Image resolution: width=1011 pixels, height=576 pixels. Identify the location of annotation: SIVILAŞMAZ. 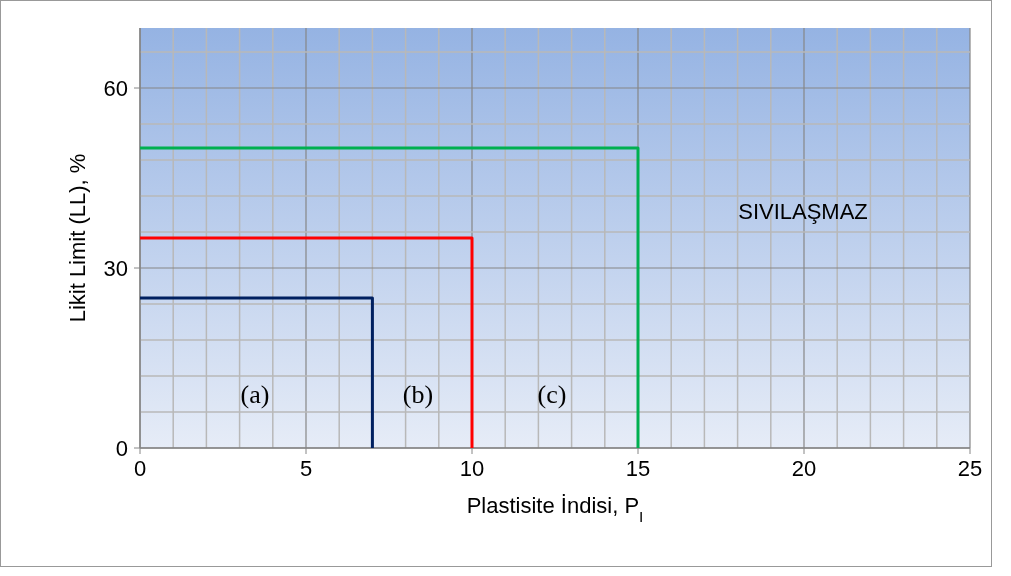
(803, 211).